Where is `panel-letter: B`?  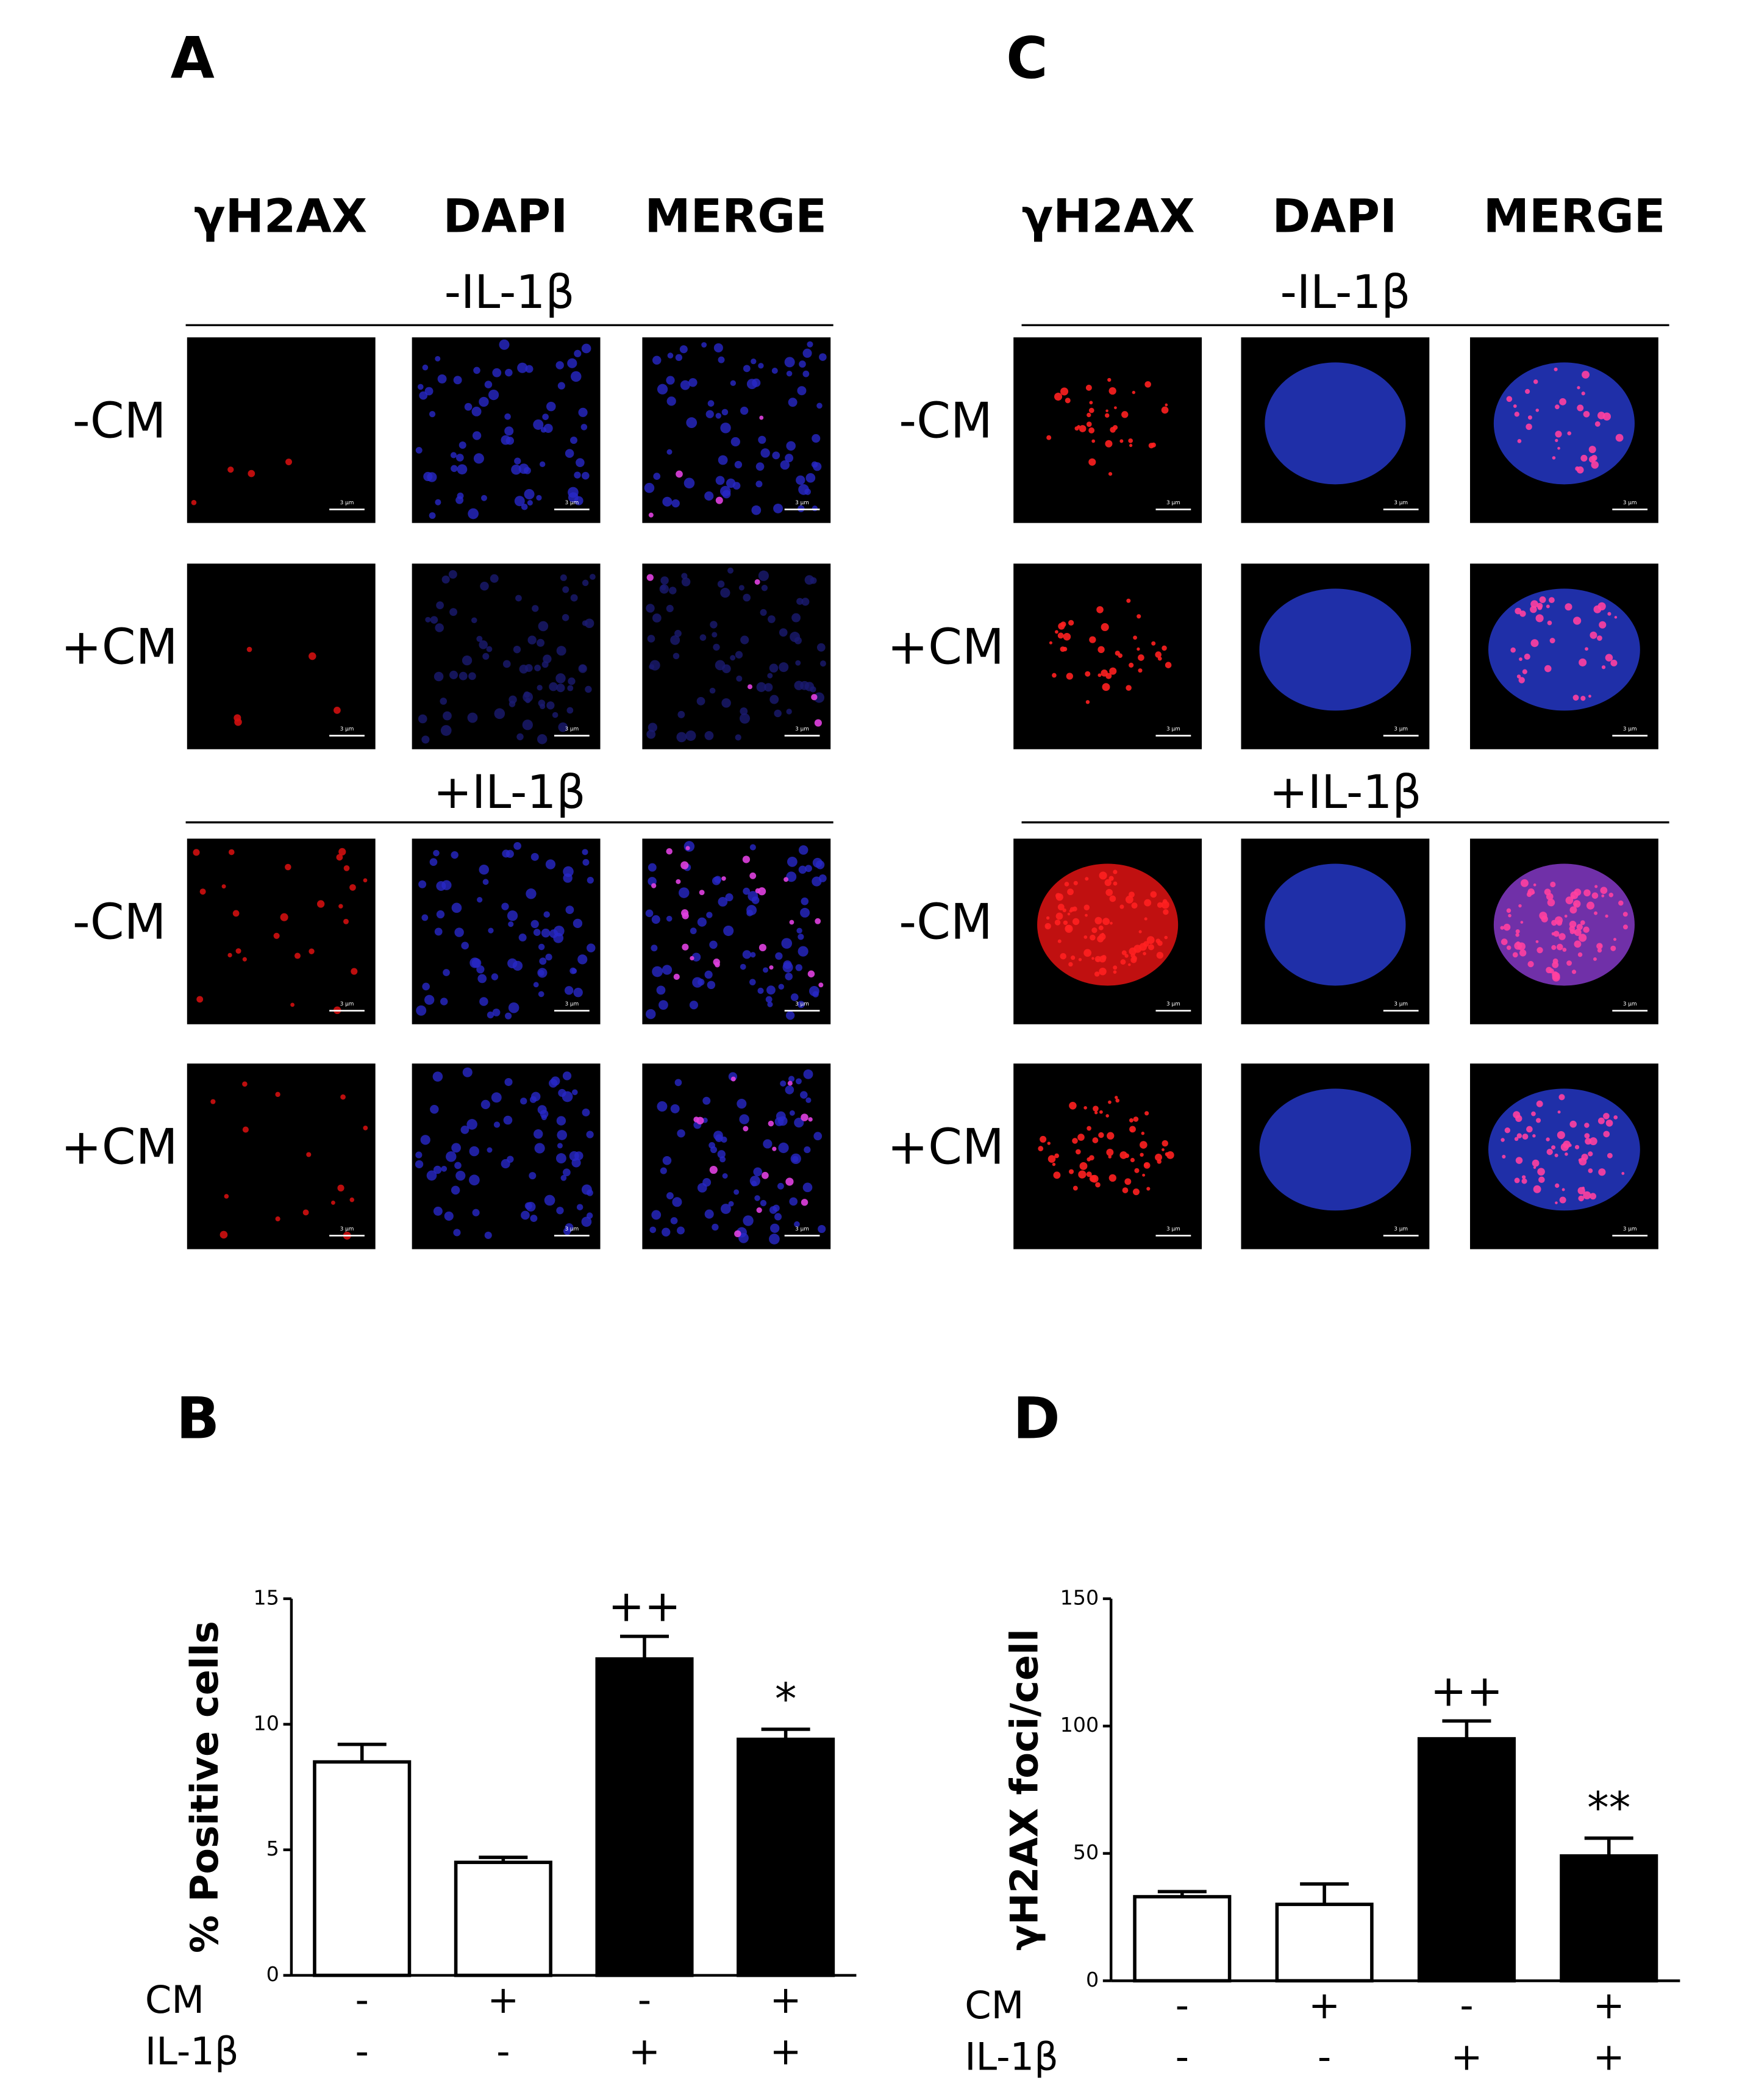
panel-letter: B is located at coordinates (198, 1418).